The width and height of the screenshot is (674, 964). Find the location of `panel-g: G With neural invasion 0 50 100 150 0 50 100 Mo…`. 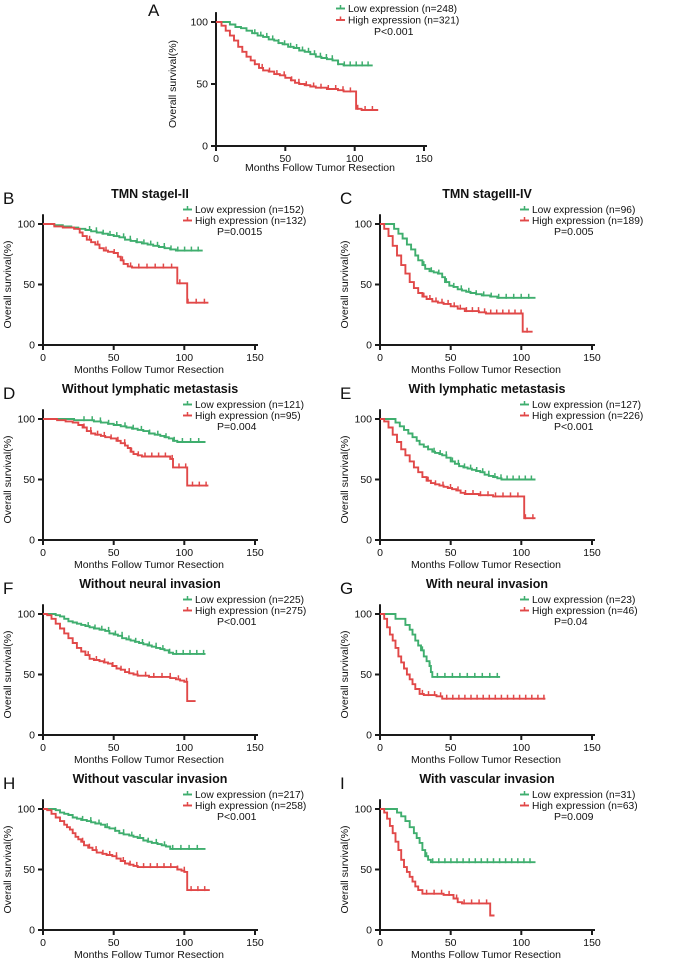

panel-g: G With neural invasion 0 50 100 150 0 50 100 Mo… is located at coordinates (505, 672).